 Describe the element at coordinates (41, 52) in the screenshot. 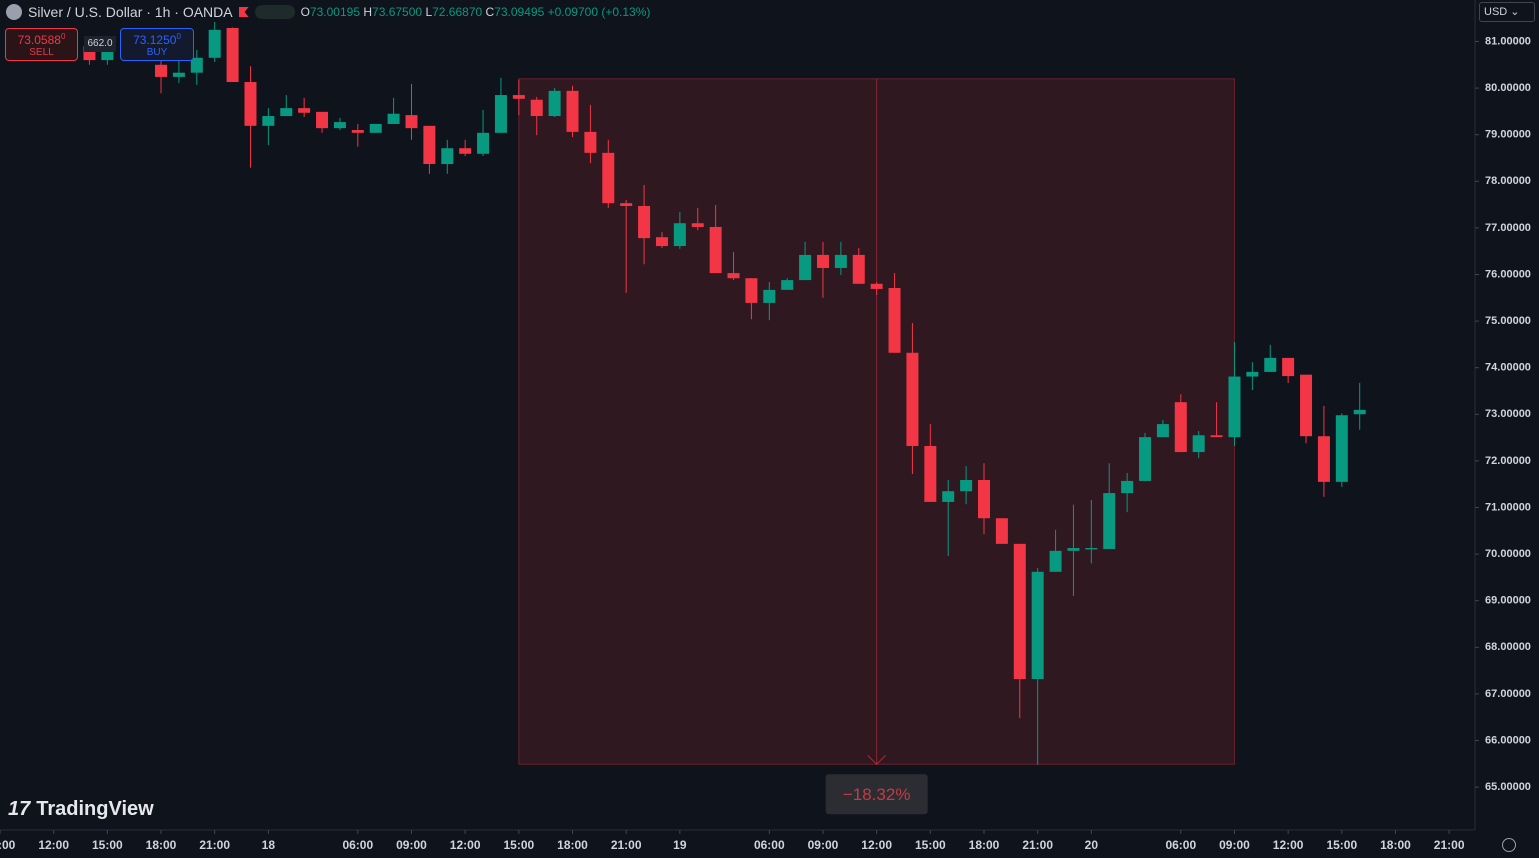

I see `sell-label: SELL` at that location.